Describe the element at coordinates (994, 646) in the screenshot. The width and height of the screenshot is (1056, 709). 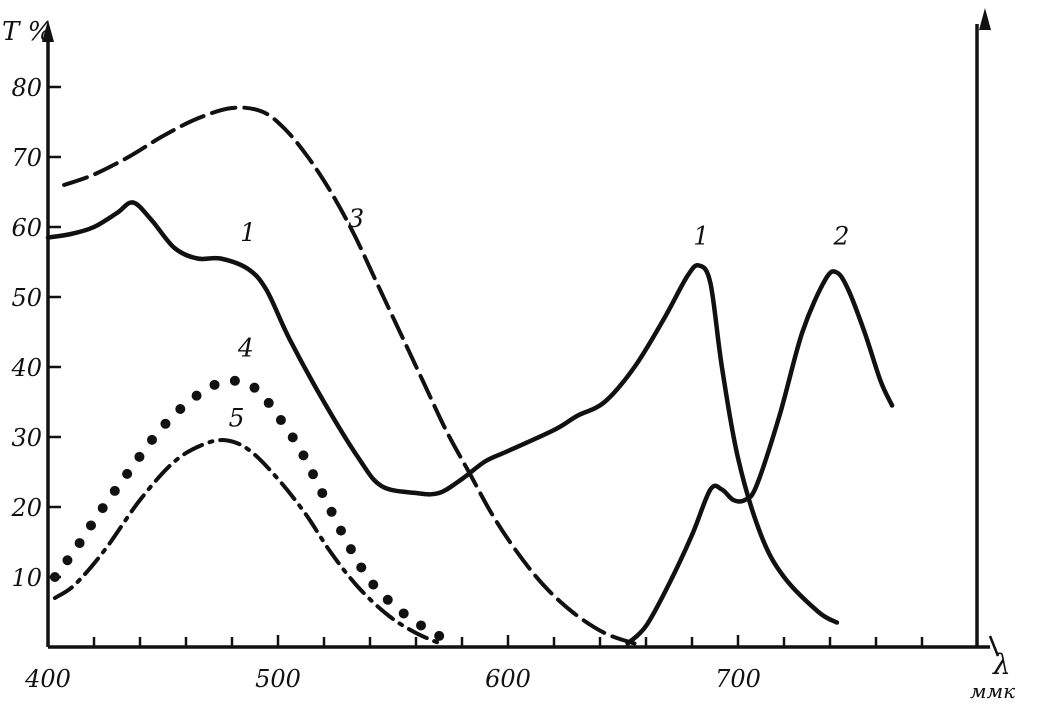
I see `x-axis-end-tick` at that location.